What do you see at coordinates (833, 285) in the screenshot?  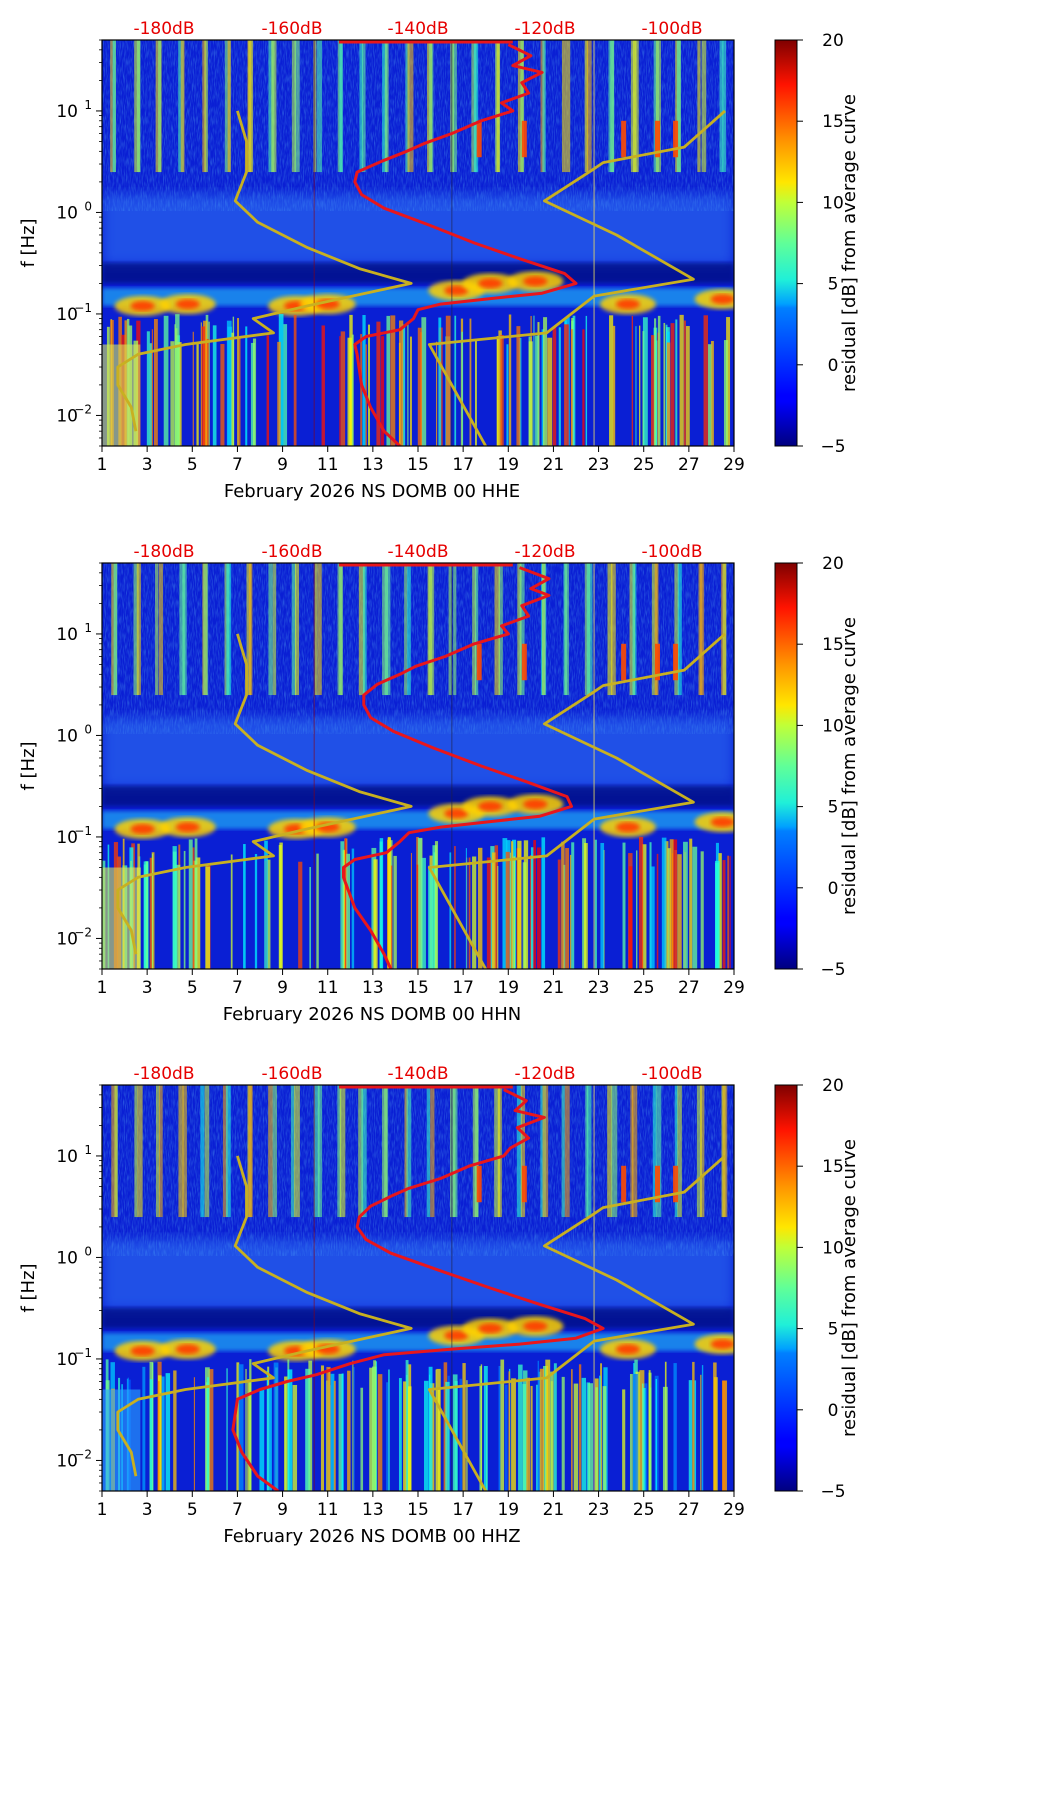 I see `colorbar-tick-label: 5` at bounding box center [833, 285].